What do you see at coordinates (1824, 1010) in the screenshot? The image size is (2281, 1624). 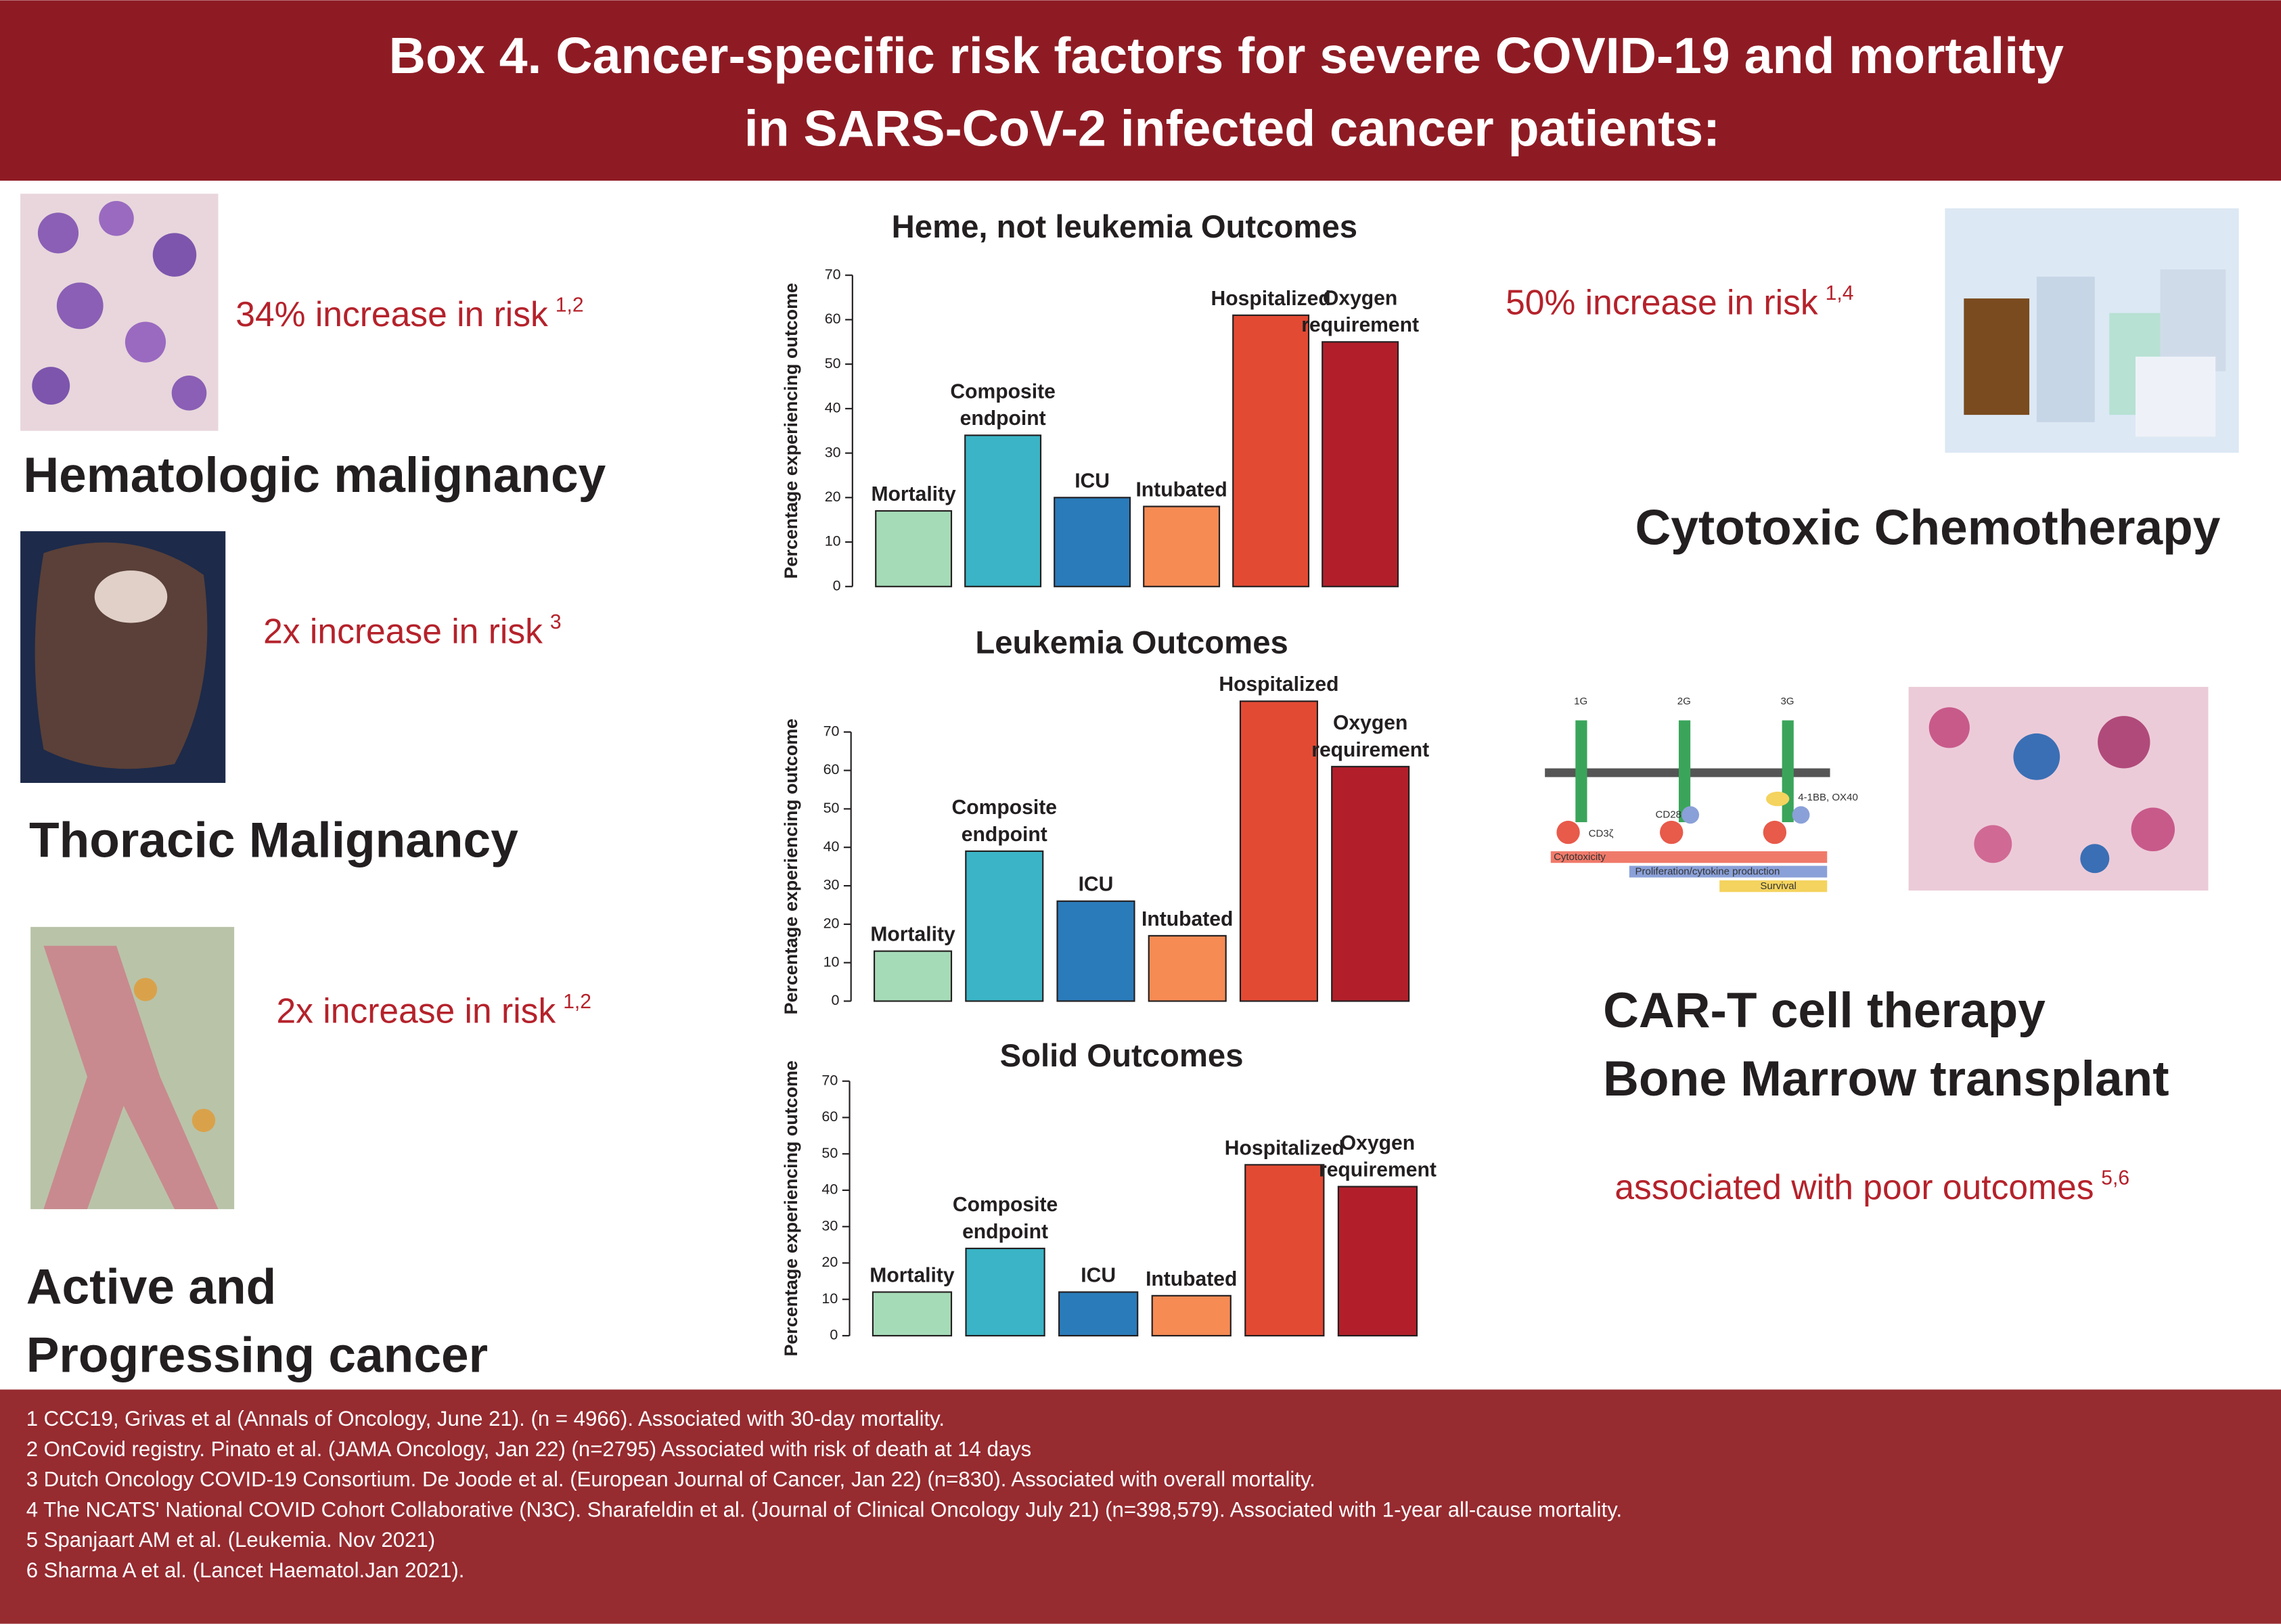 I see `factor-label: CAR-T cell therapy` at bounding box center [1824, 1010].